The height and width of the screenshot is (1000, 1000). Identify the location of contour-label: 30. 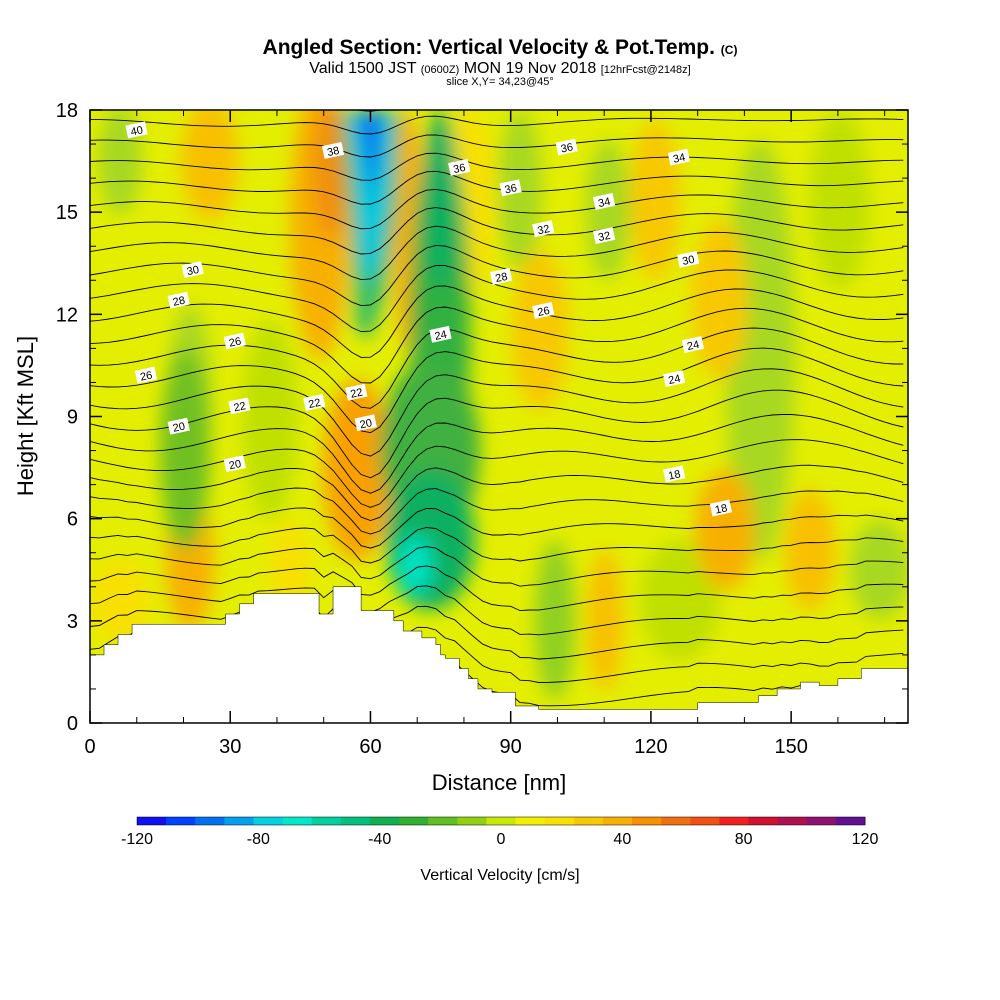
(192, 270).